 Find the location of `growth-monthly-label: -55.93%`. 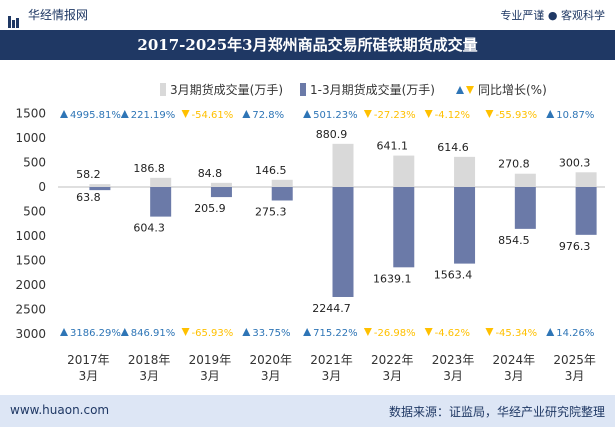

growth-monthly-label: -55.93% is located at coordinates (516, 115).